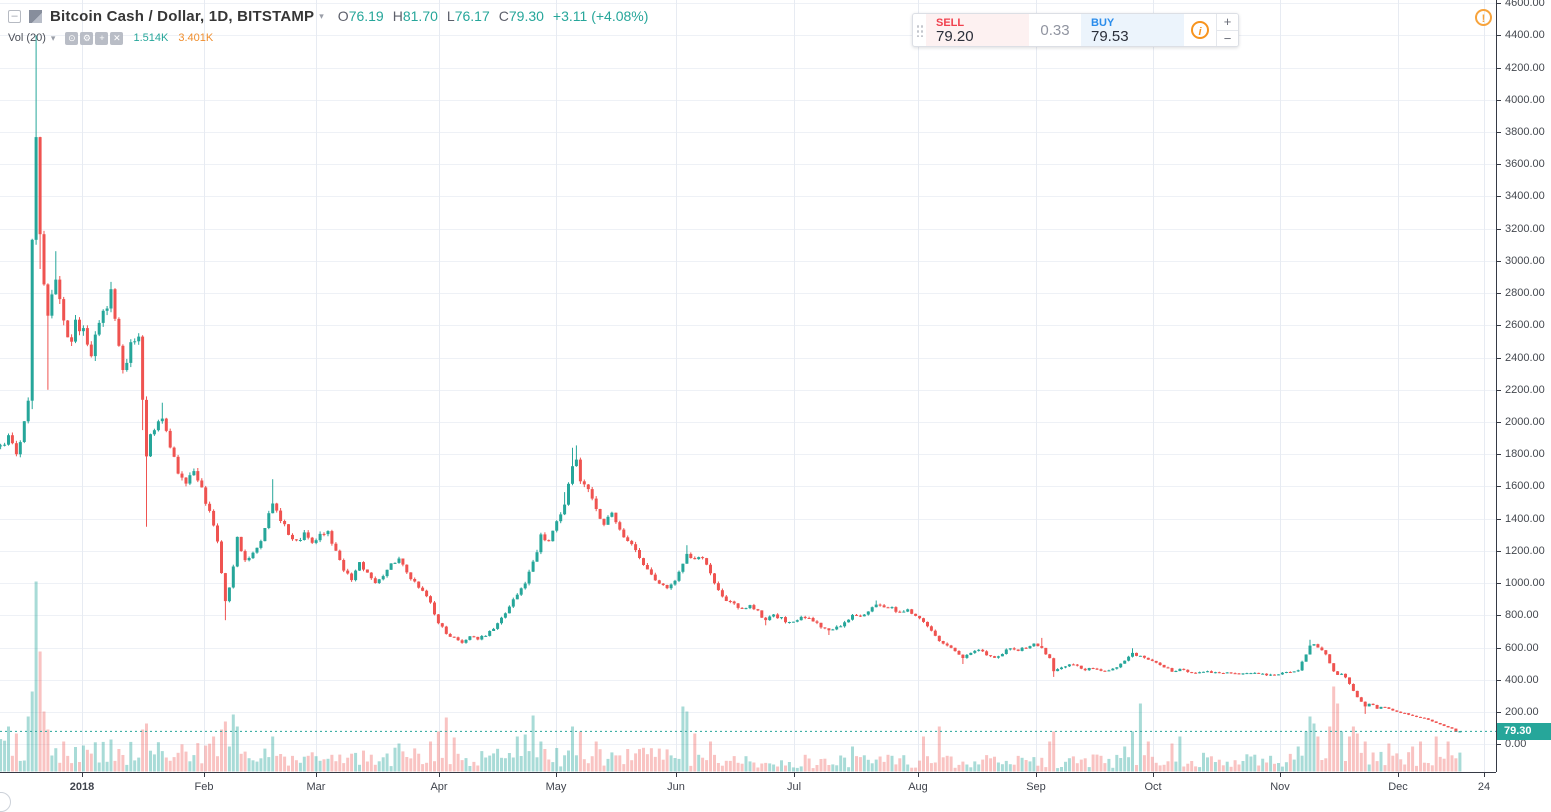 The image size is (1551, 812). Describe the element at coordinates (1483, 17) in the screenshot. I see `warning-icon: !` at that location.